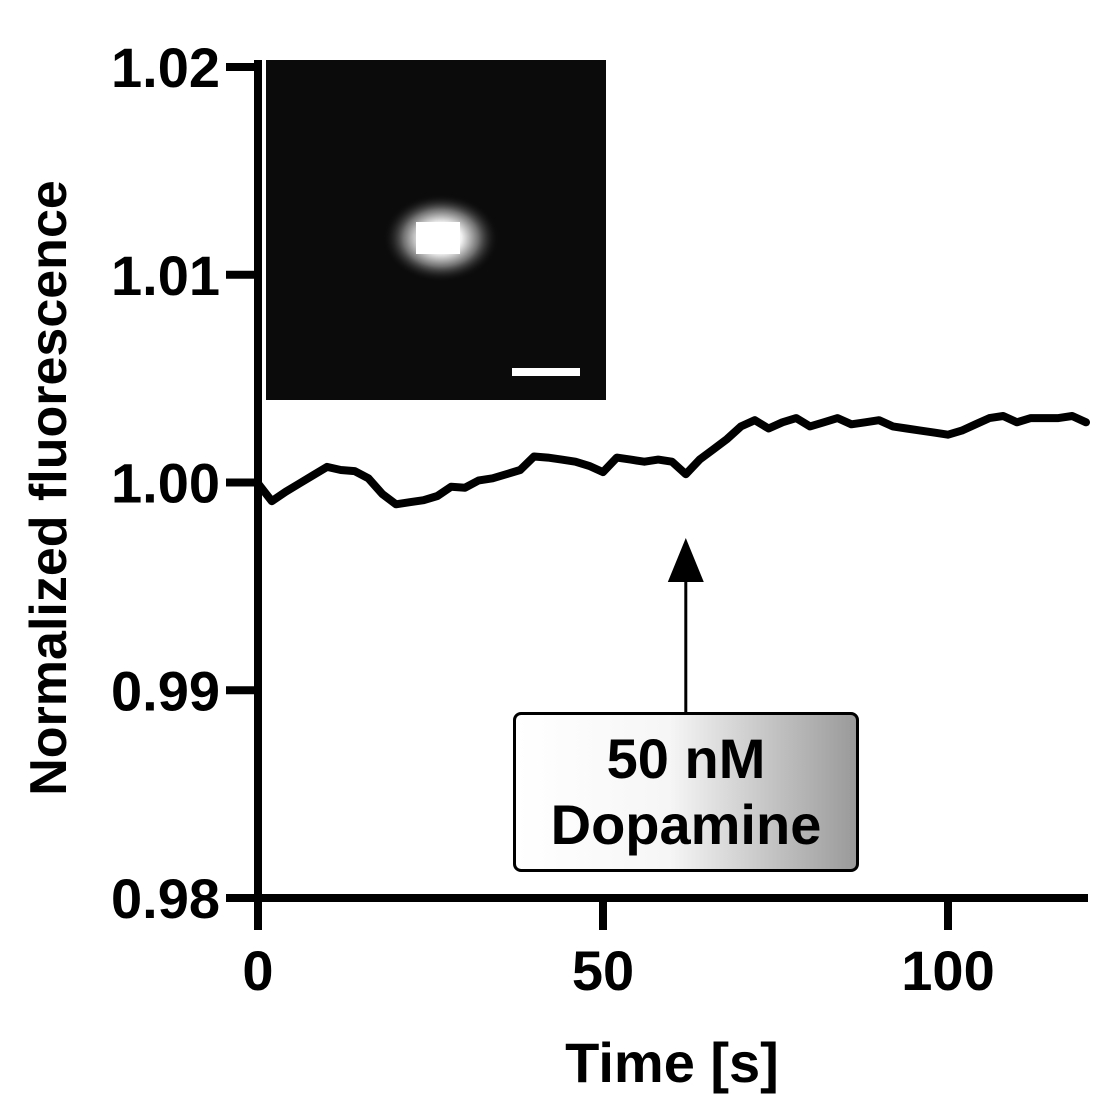 The image size is (1109, 1108). I want to click on annotation-line-1: 50 nM, so click(686, 758).